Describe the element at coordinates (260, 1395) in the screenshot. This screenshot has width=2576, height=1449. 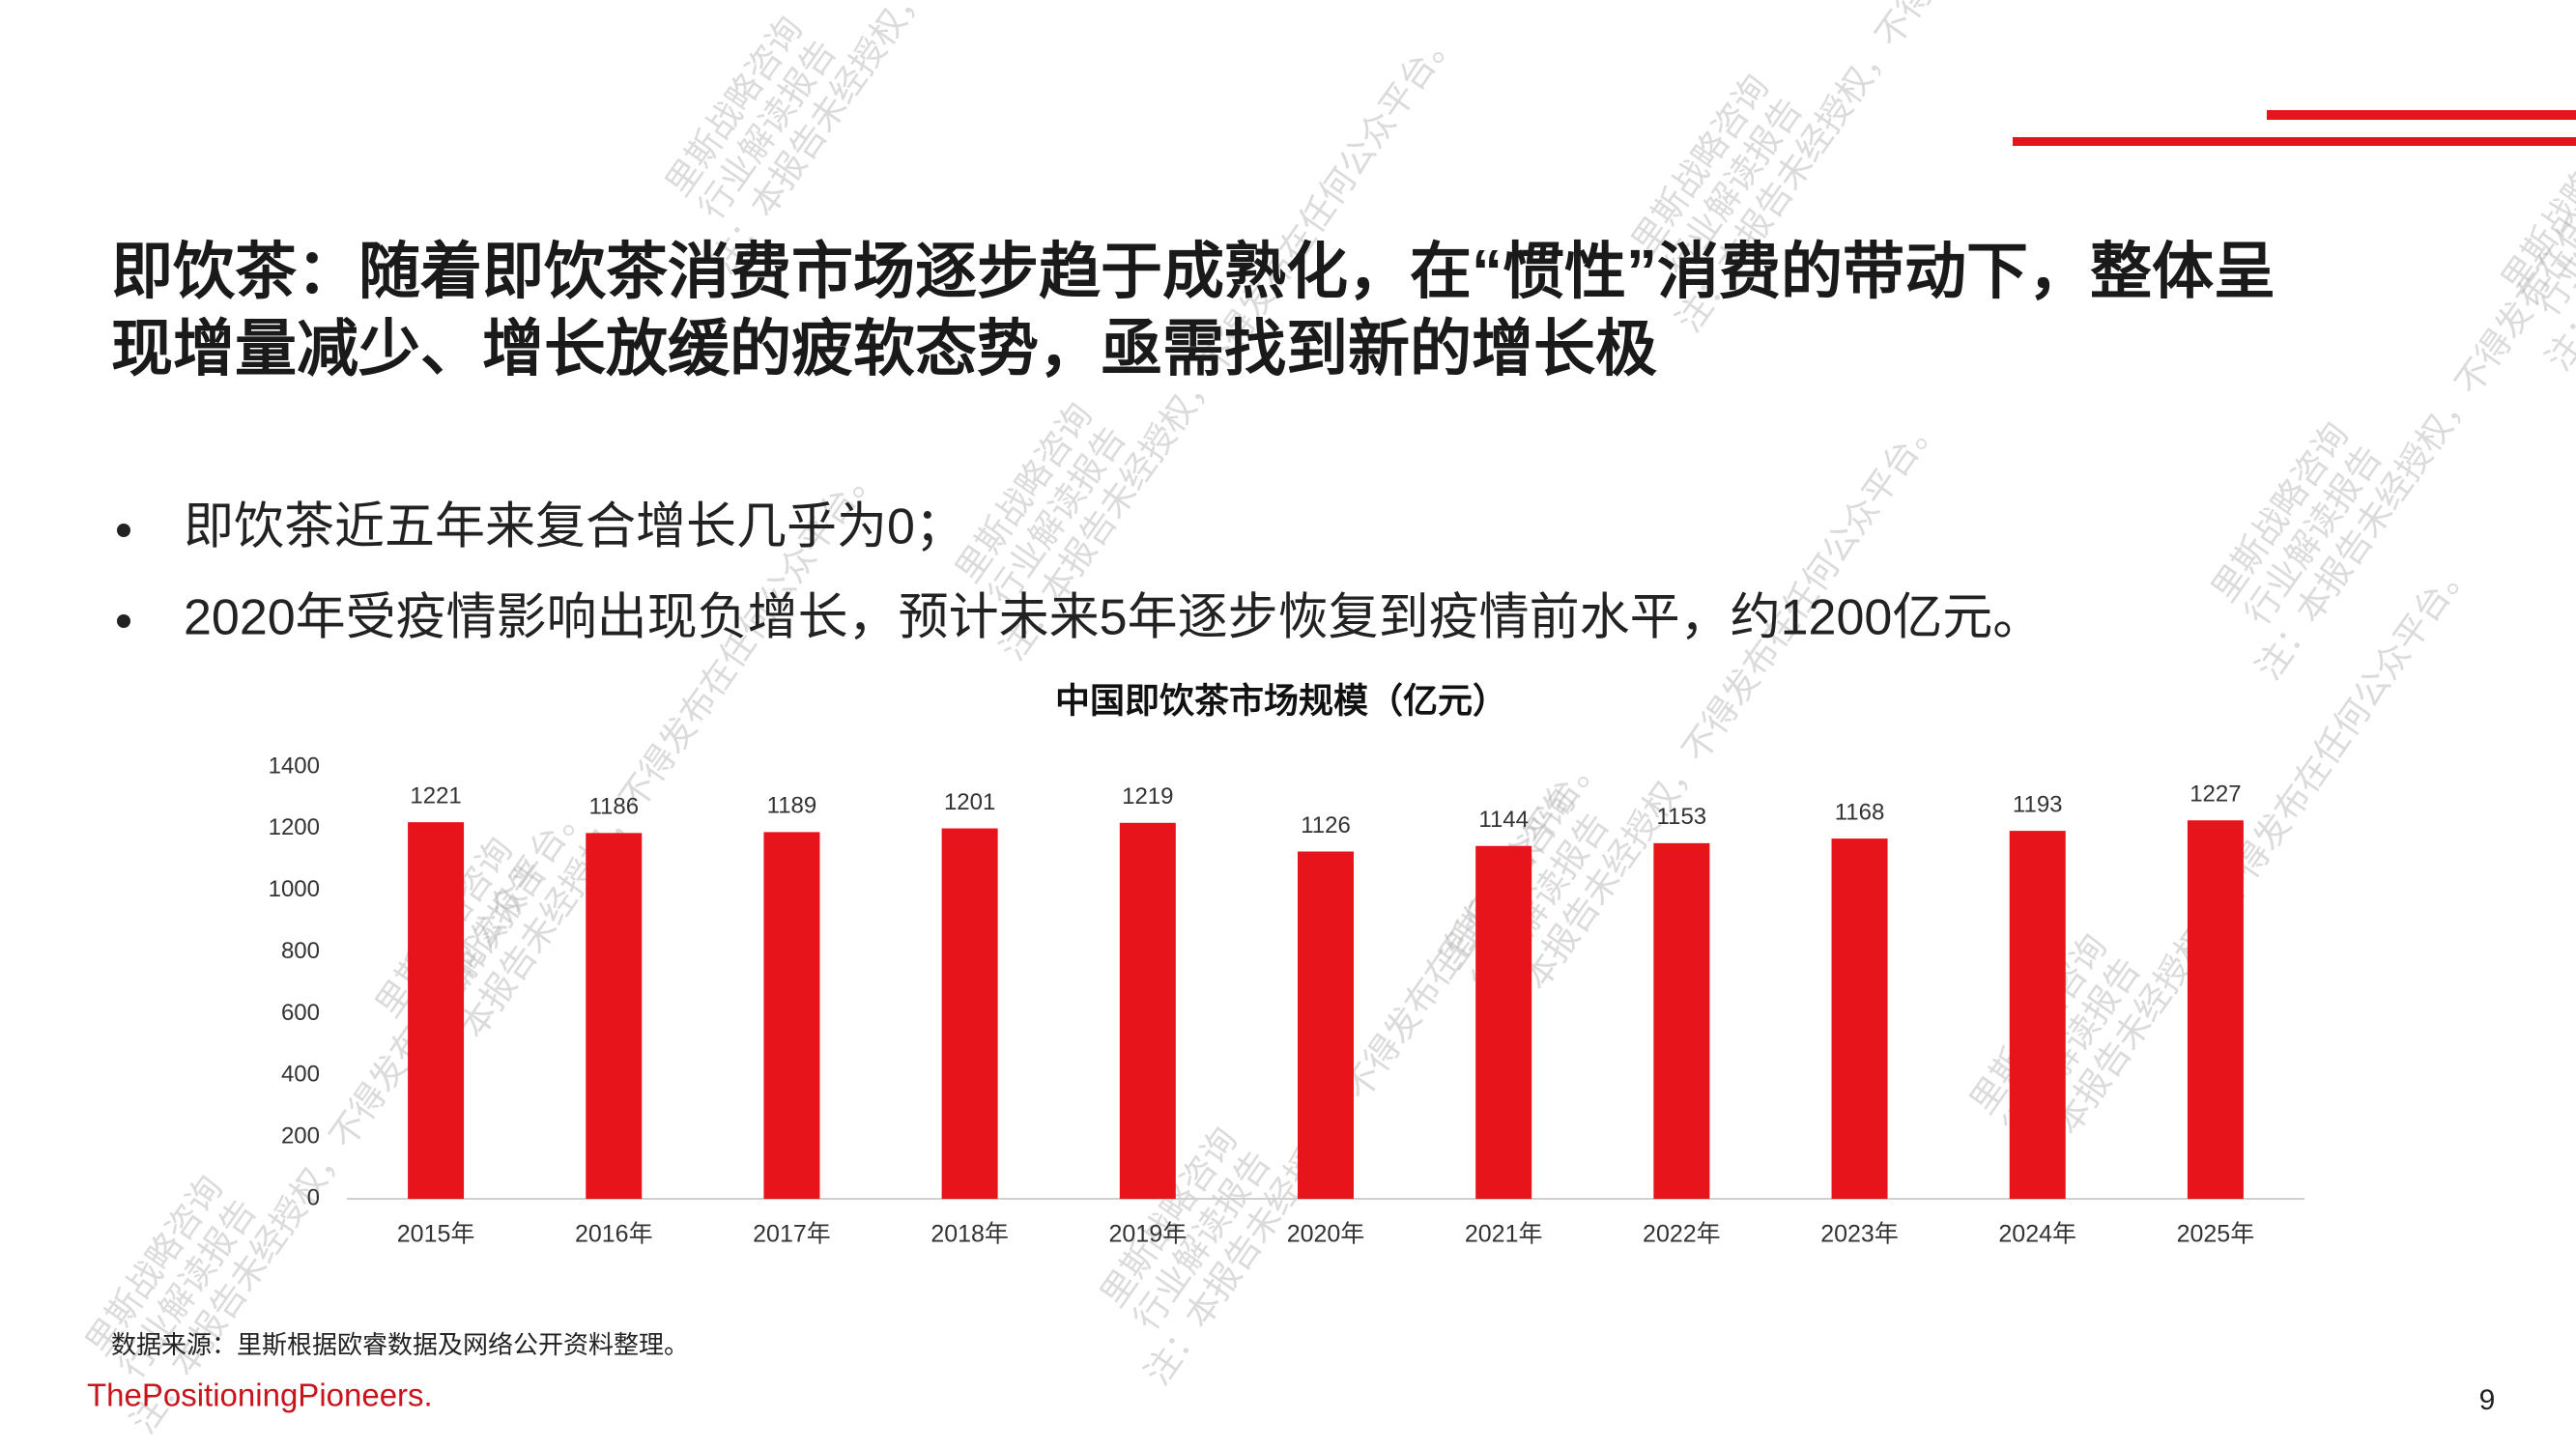
I see `brand: ThePositioningPioneers.` at that location.